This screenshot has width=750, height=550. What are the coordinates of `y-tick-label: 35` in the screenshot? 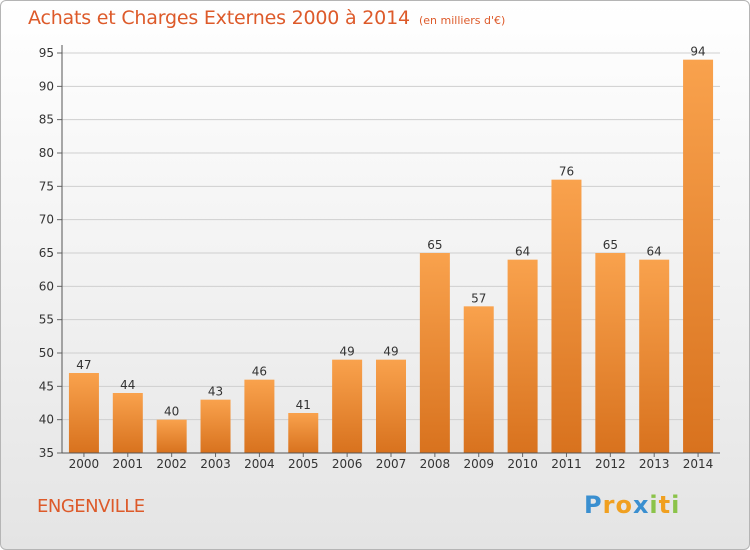 It's located at (46, 453).